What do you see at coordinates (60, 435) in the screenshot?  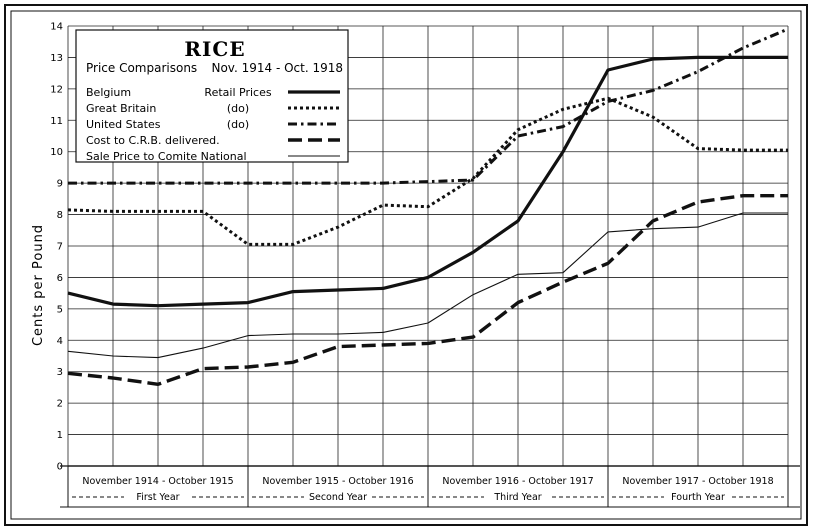 I see `y-tick-label: 1` at bounding box center [60, 435].